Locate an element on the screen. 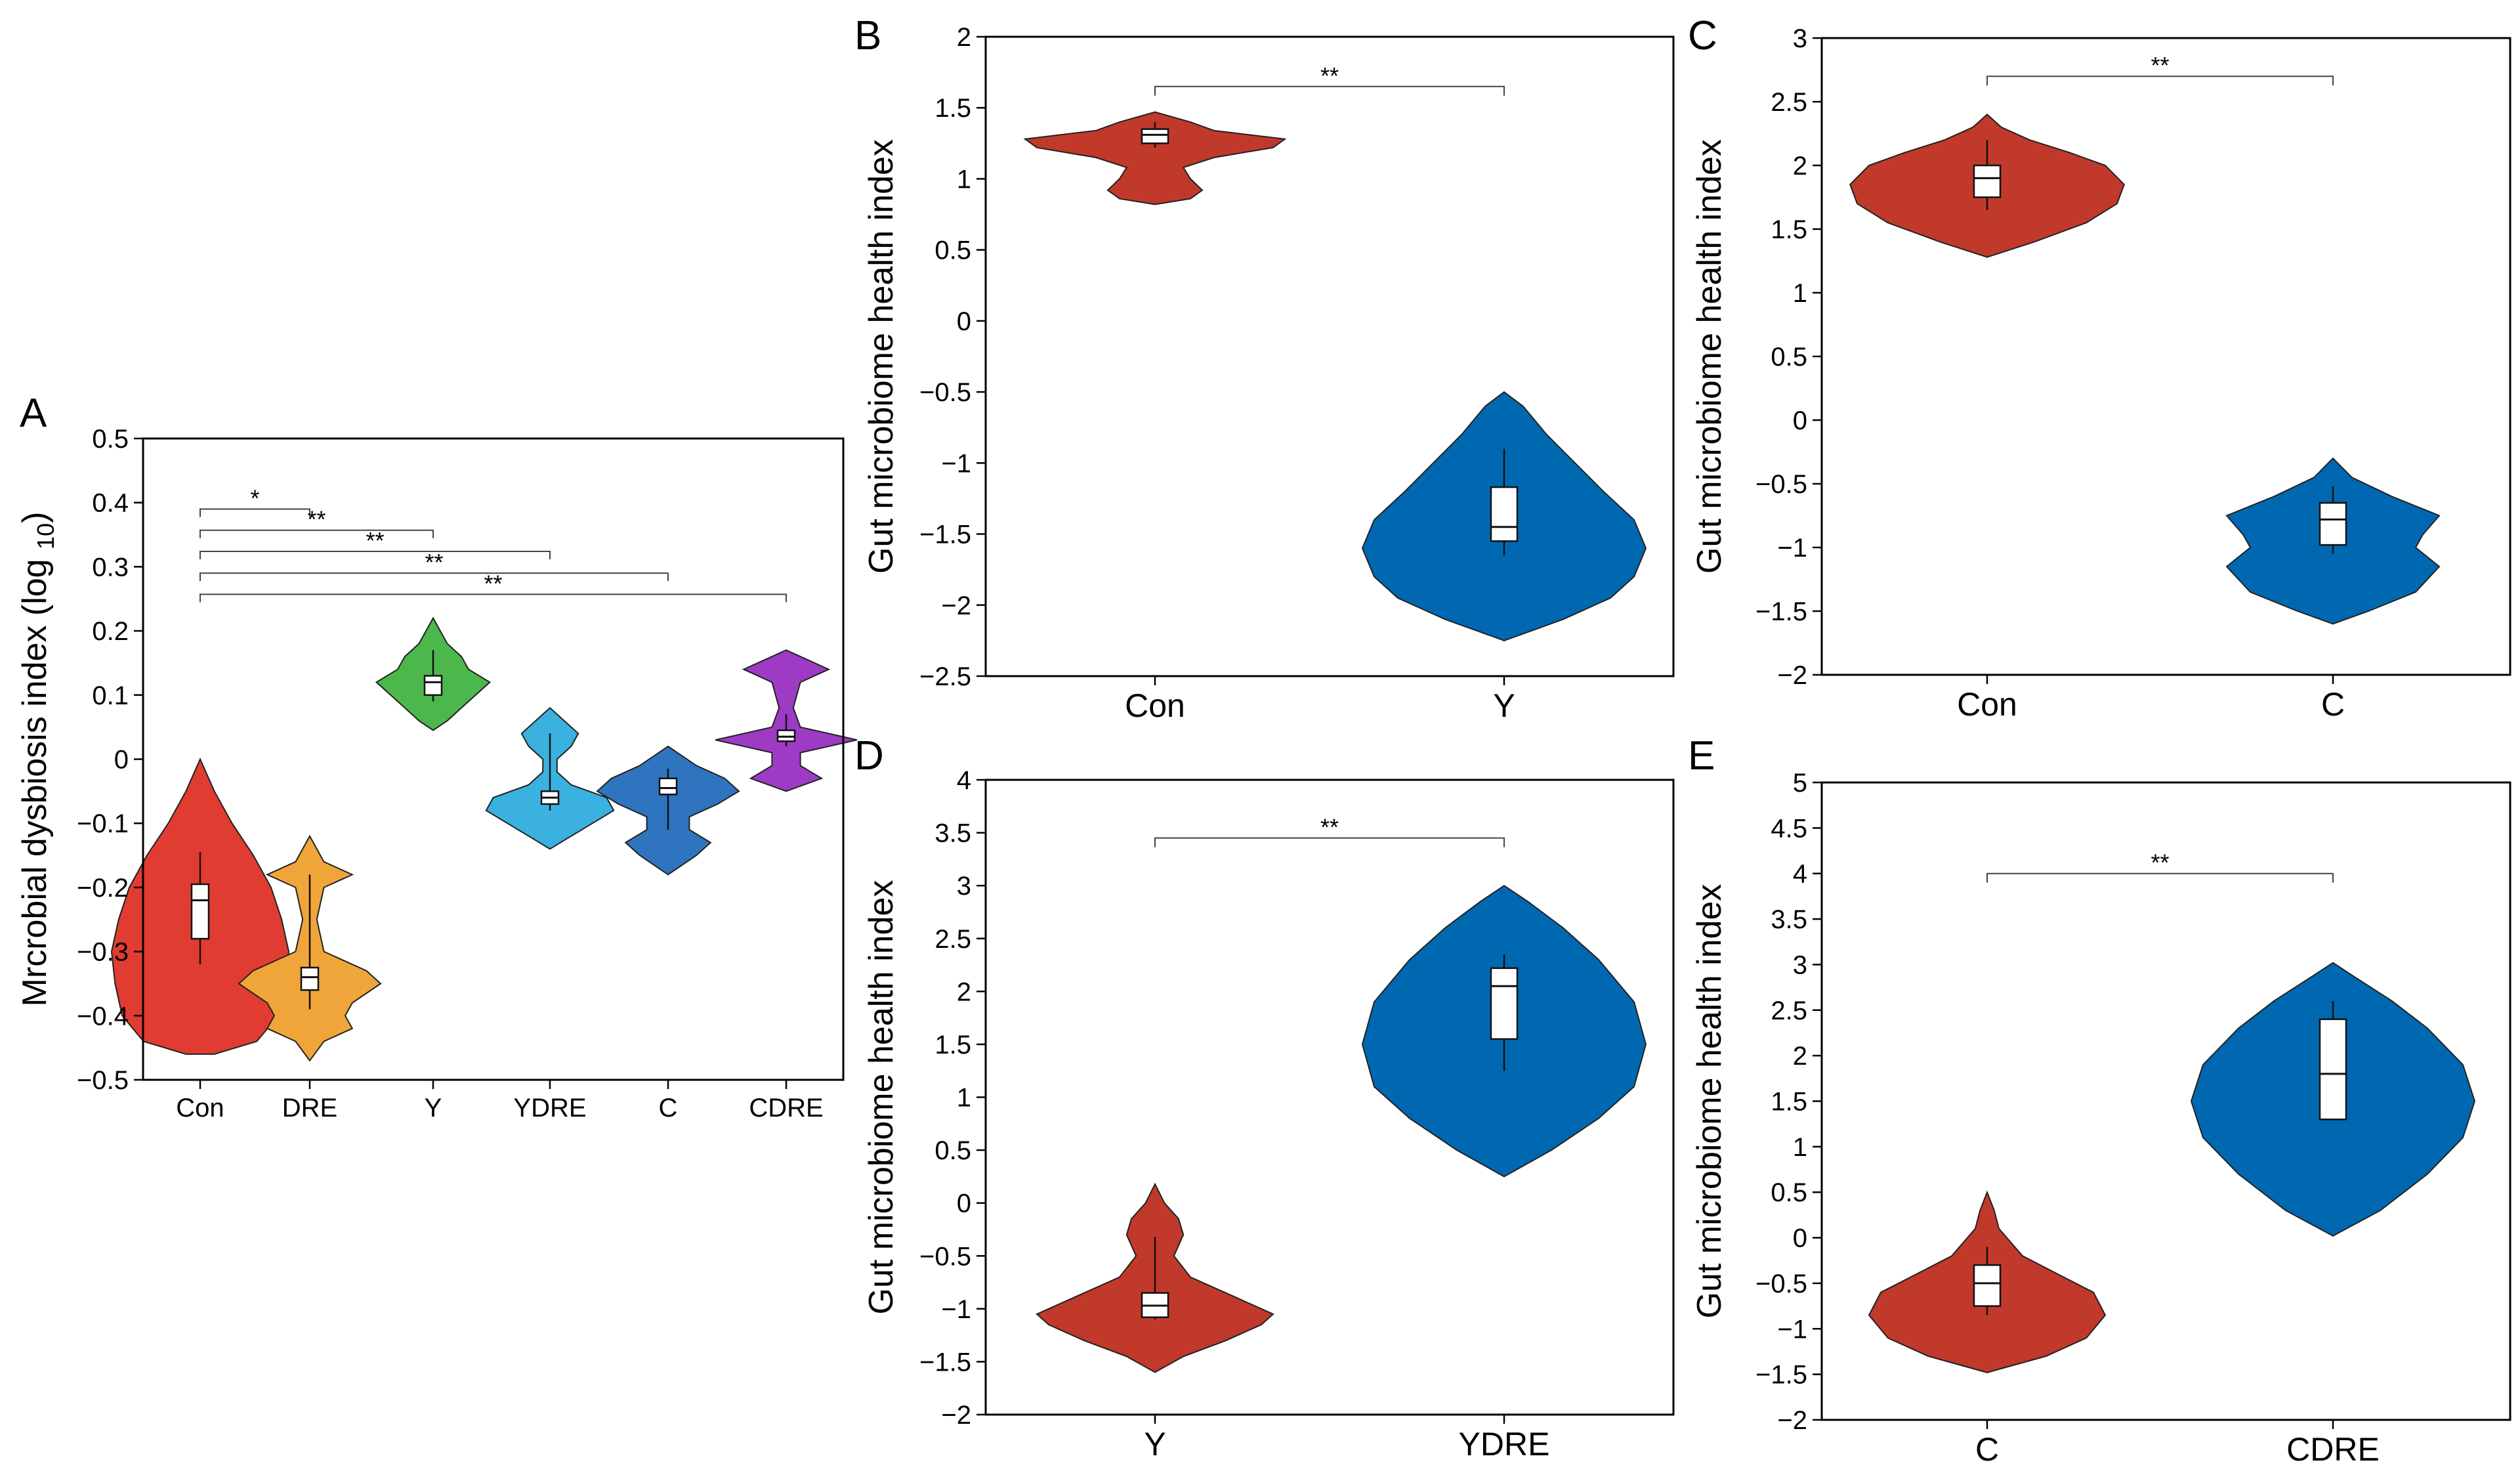  y-tick-label: 0.2 is located at coordinates (110, 631).